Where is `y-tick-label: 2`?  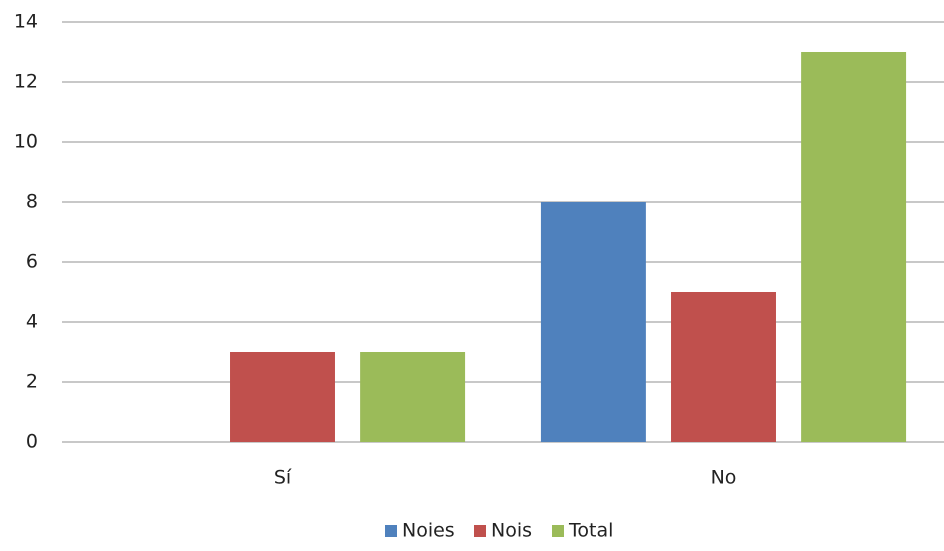
y-tick-label: 2 is located at coordinates (32, 382).